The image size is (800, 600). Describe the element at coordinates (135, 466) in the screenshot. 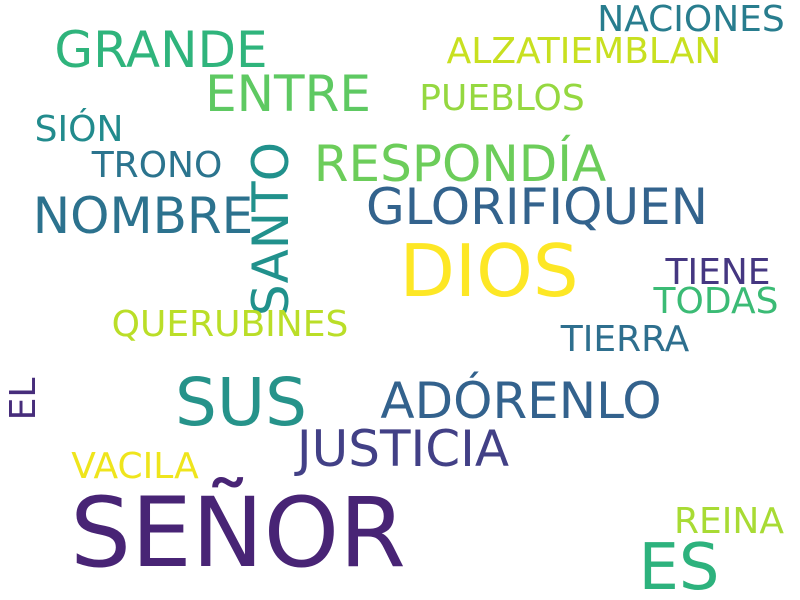

I see `word-vacila: VACILA` at that location.